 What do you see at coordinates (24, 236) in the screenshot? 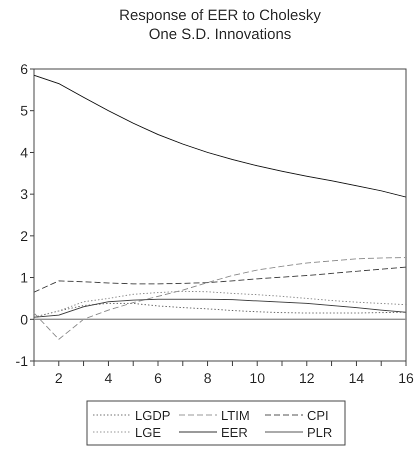
I see `y-tick-label: 2` at bounding box center [24, 236].